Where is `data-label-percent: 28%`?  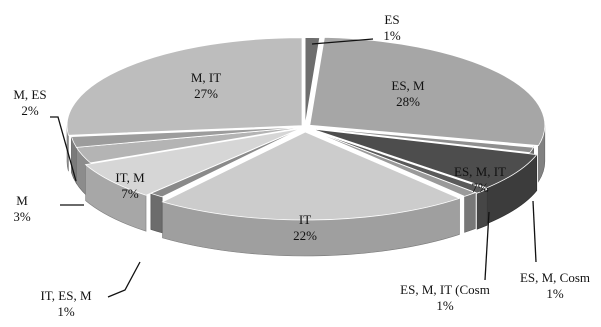 data-label-percent: 28% is located at coordinates (408, 101).